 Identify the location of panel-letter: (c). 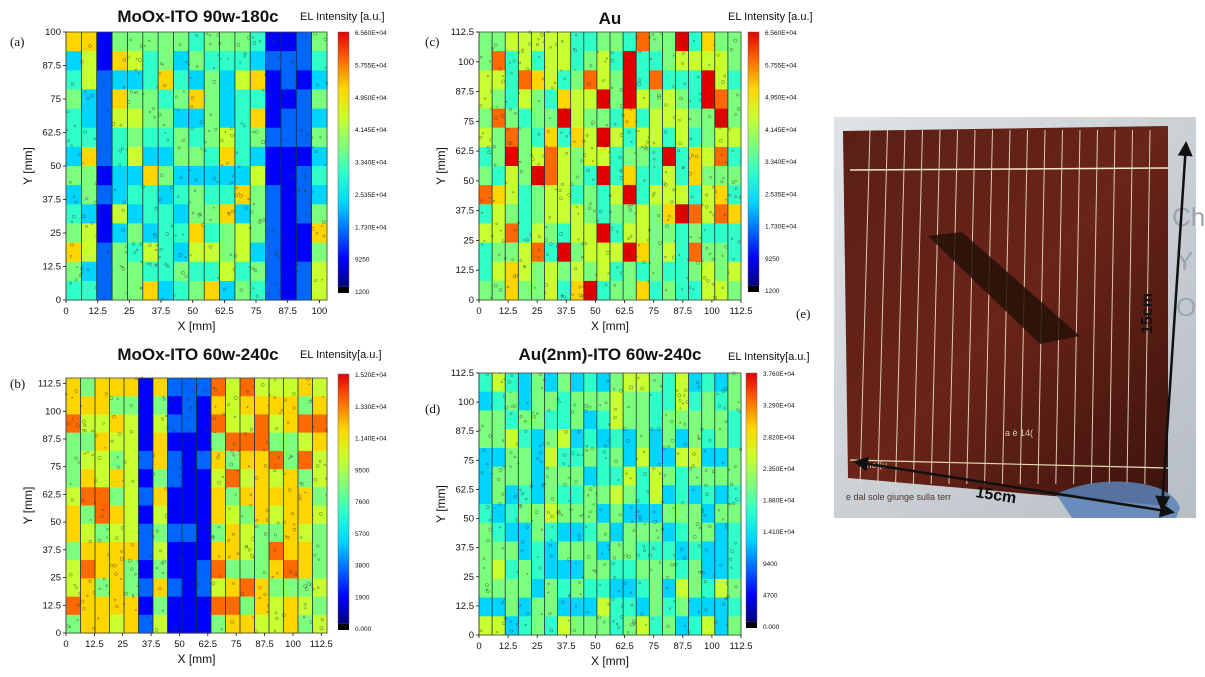
(432, 41).